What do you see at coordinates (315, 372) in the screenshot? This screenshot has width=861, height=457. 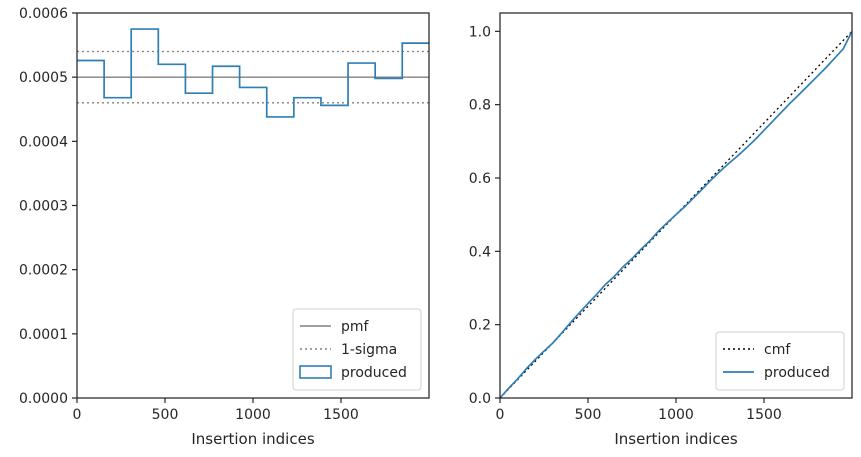 I see `legend-swatch` at bounding box center [315, 372].